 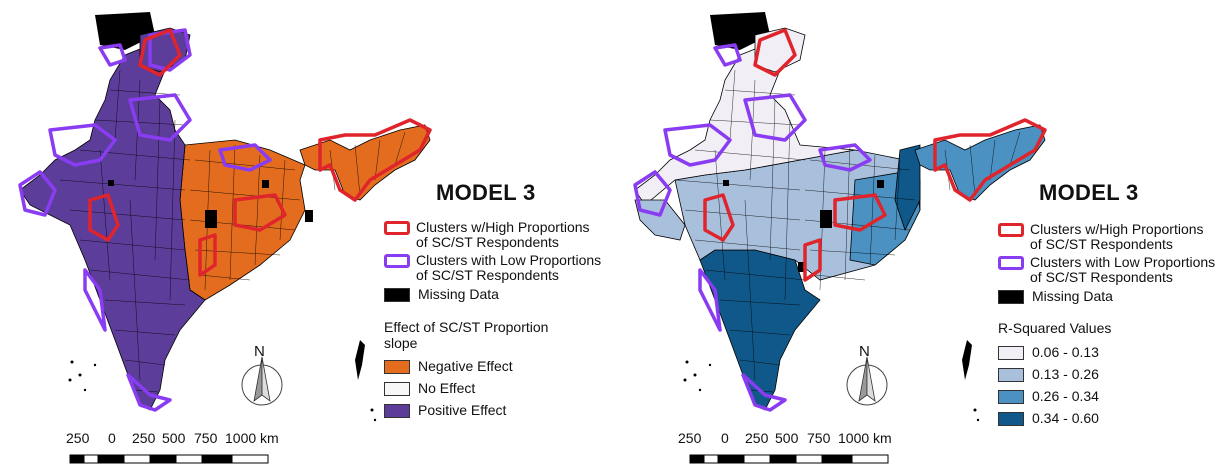 What do you see at coordinates (466, 335) in the screenshot?
I see `fill-legend-header: Effect of SC/ST Proportion slope` at bounding box center [466, 335].